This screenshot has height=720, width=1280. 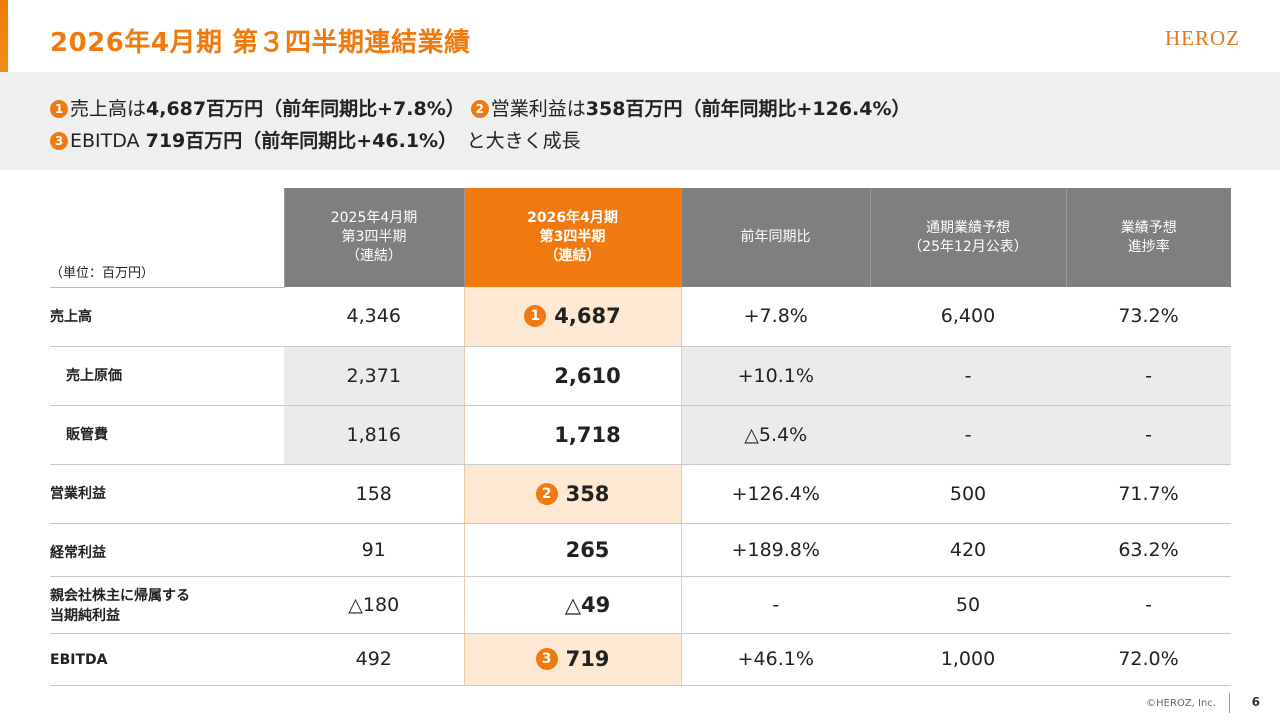 What do you see at coordinates (1181, 703) in the screenshot?
I see `copyright: ©HEROZ, Inc.` at bounding box center [1181, 703].